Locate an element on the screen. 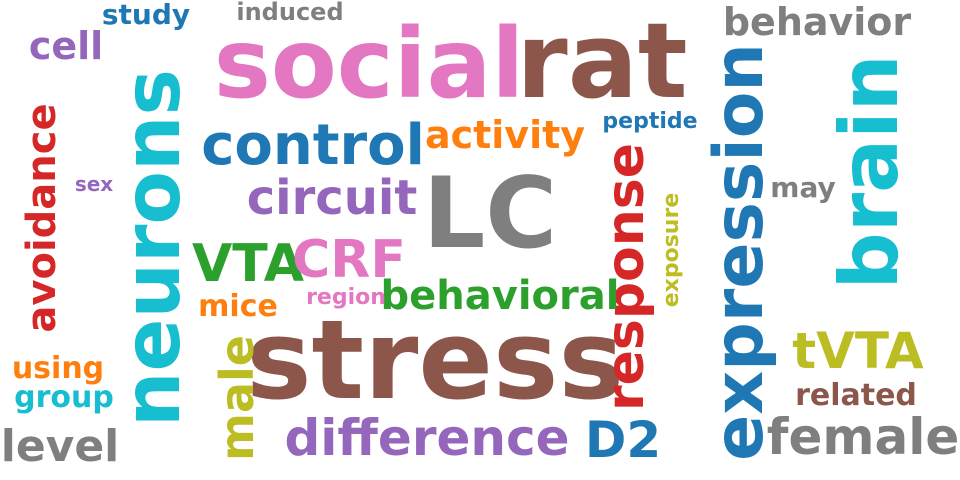 This screenshot has height=480, width=960. word-sex: sex is located at coordinates (94, 184).